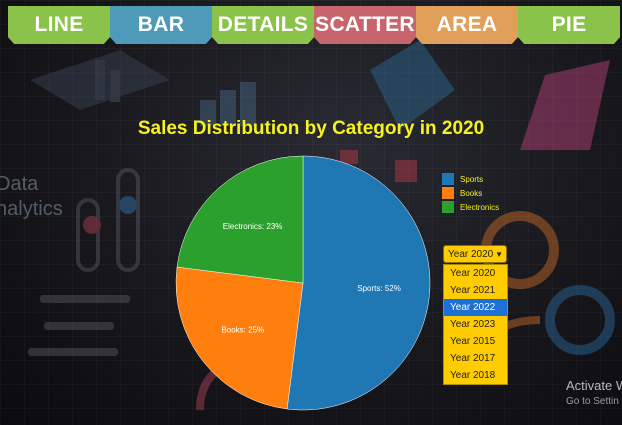 Image resolution: width=622 pixels, height=425 pixels. What do you see at coordinates (473, 290) in the screenshot?
I see `year-option: Year 2021` at bounding box center [473, 290].